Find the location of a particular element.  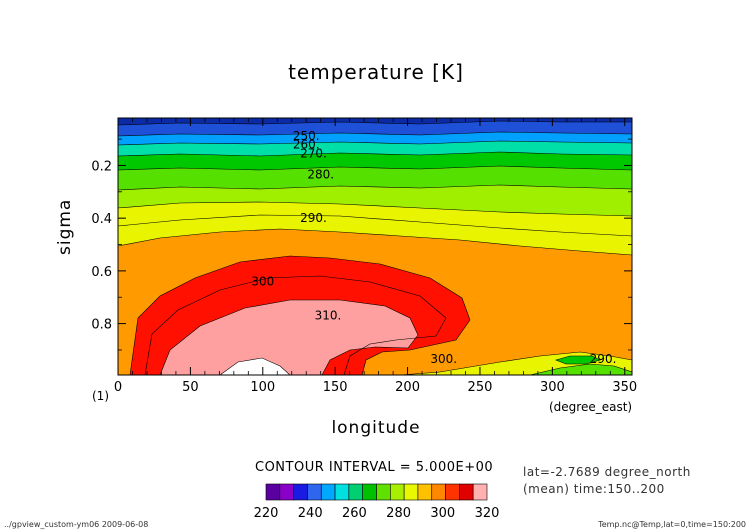

contour-label: 270. is located at coordinates (313, 154).